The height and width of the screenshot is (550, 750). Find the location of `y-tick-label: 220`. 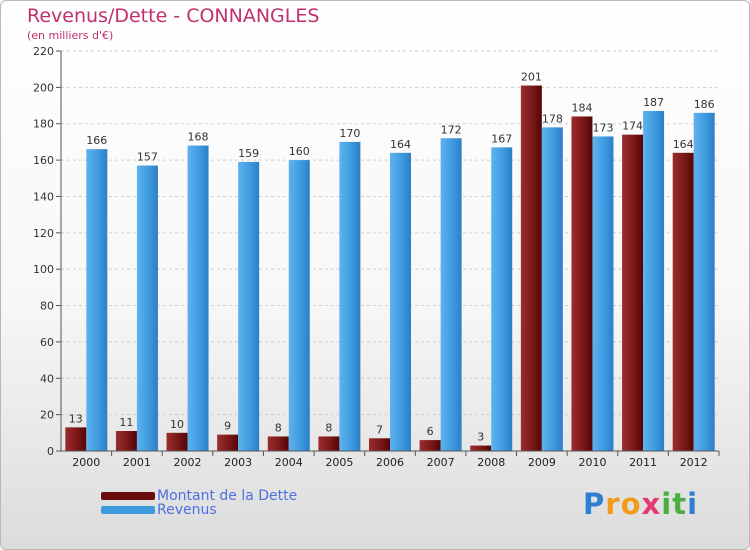

y-tick-label: 220 is located at coordinates (43, 51).